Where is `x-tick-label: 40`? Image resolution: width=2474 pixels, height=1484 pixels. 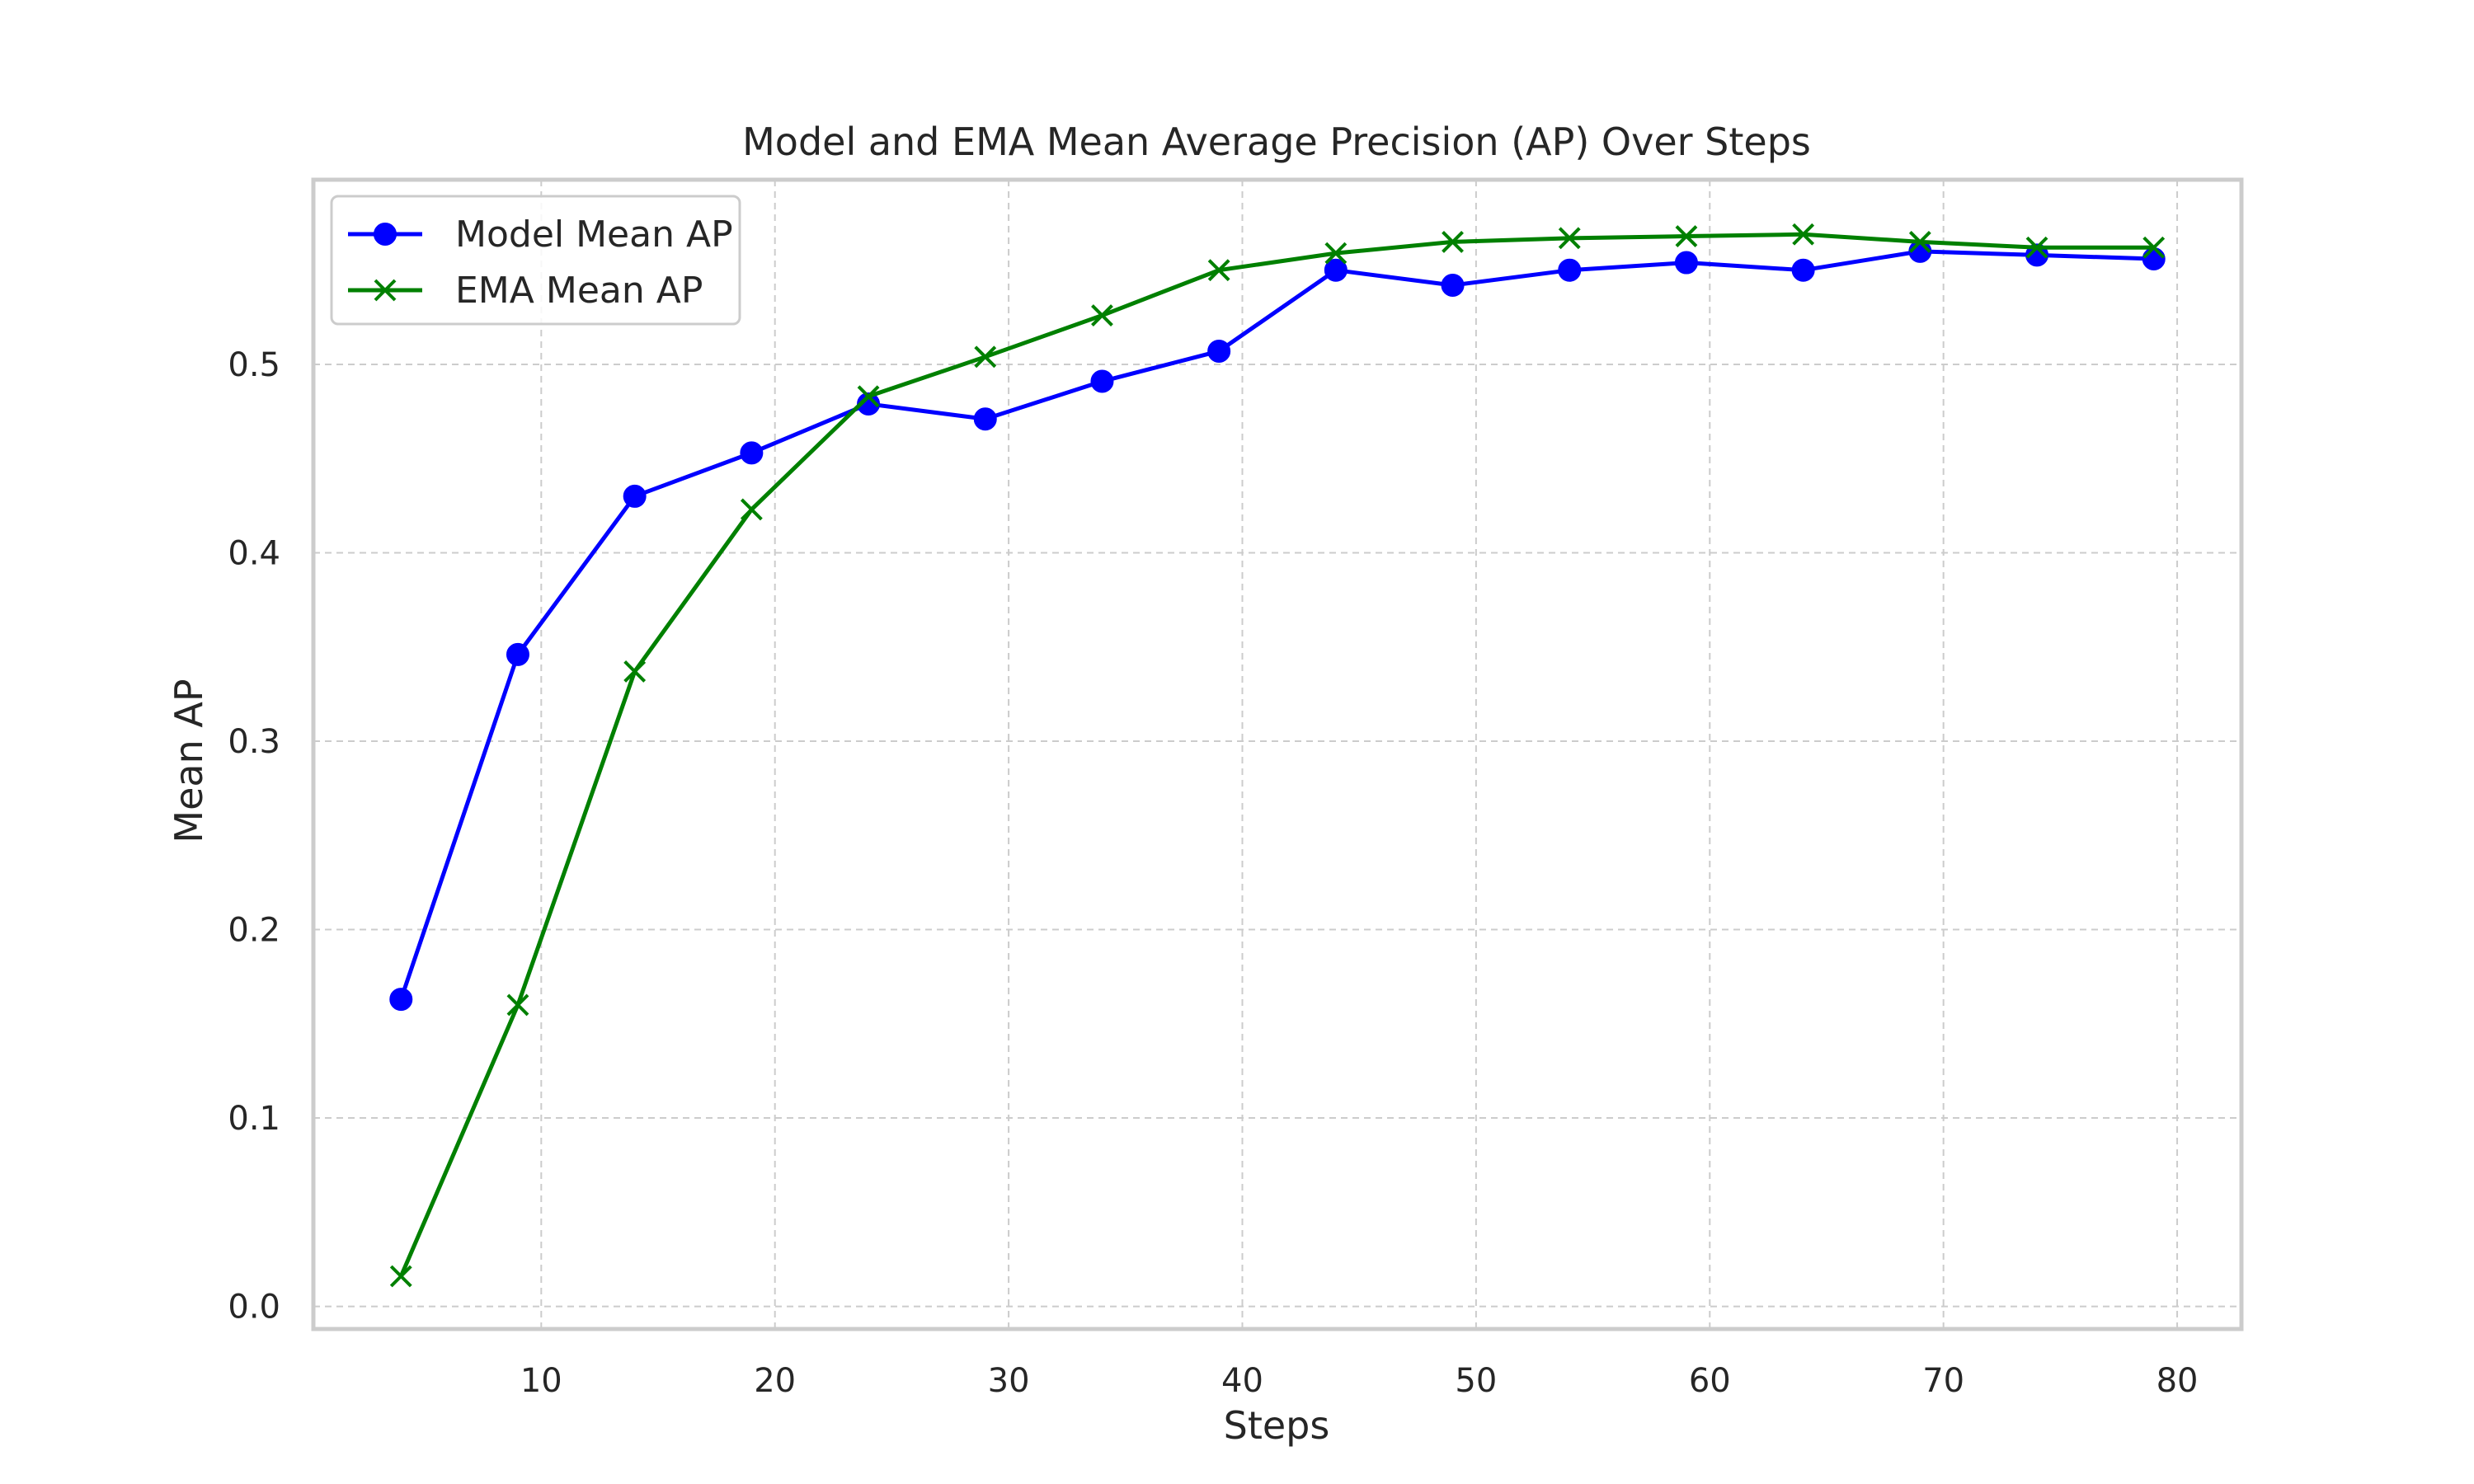
x-tick-label: 40 is located at coordinates (1242, 1381).